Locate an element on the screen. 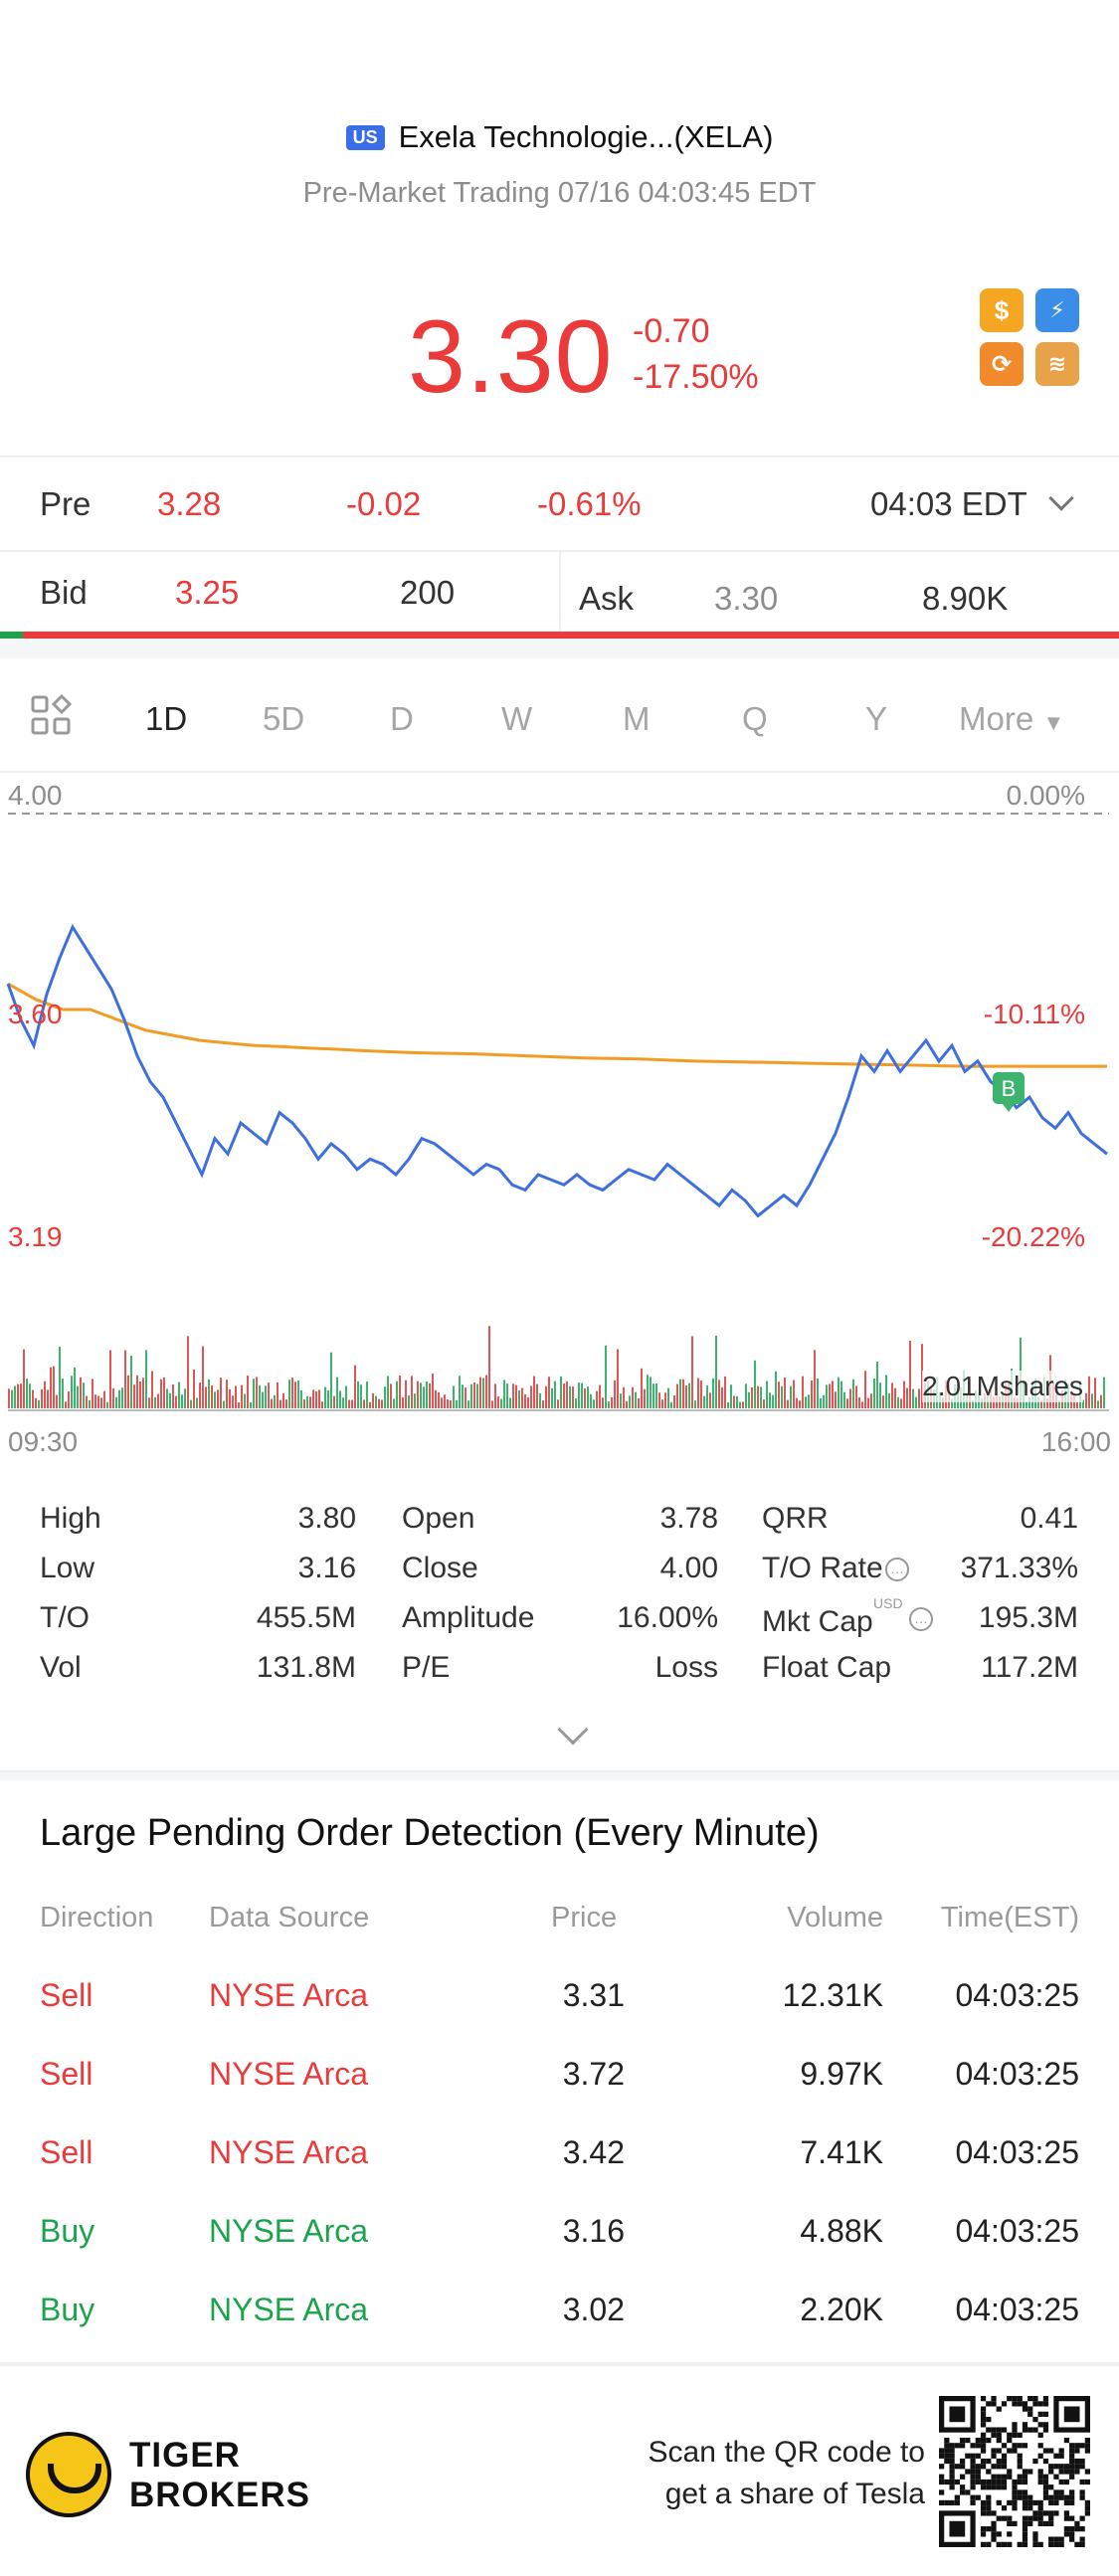 This screenshot has height=2576, width=1119. dollar-icon: $ is located at coordinates (1002, 310).